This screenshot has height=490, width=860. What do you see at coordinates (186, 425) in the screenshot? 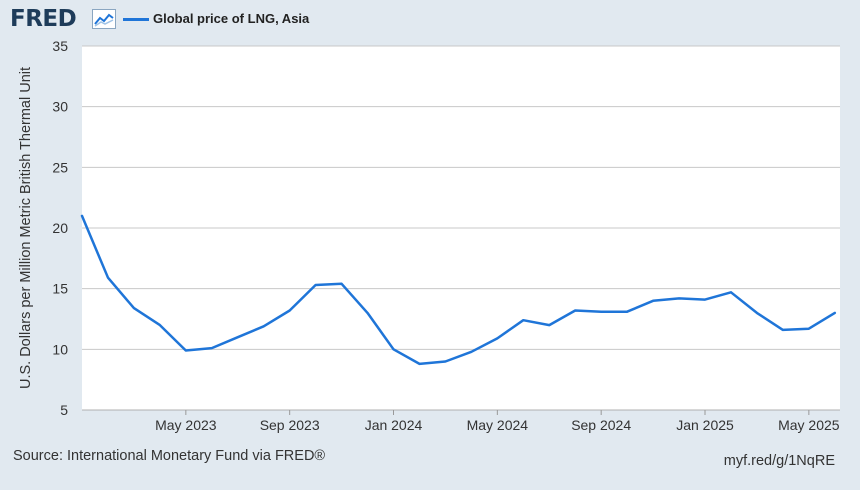
I see `x-tick-label: May 2023` at bounding box center [186, 425].